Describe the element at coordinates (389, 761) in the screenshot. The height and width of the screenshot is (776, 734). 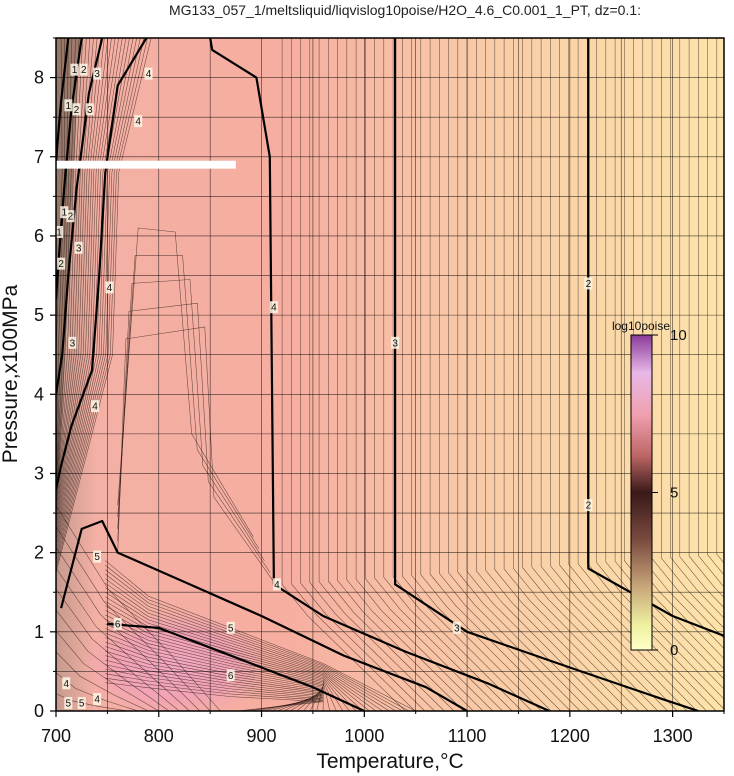
I see `x-axis-label: Temperature,°C` at that location.